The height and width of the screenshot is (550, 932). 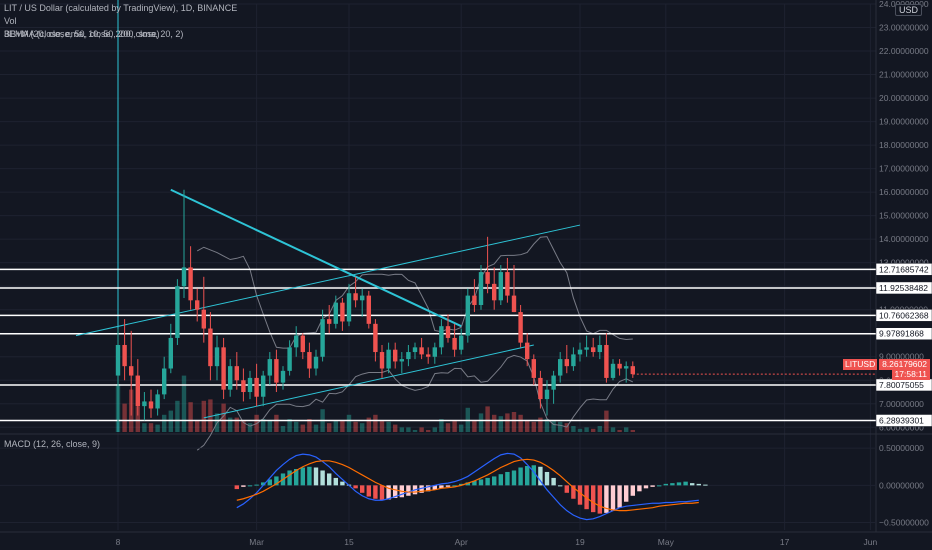 What do you see at coordinates (904, 523) in the screenshot?
I see `macd-y-tick-label: −0.50000000` at bounding box center [904, 523].